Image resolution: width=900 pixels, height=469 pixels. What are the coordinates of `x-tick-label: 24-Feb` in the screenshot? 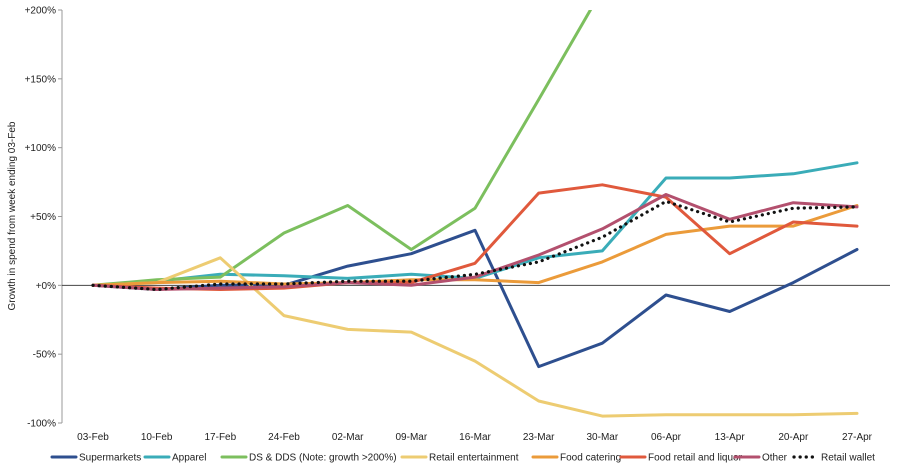 It's located at (284, 437).